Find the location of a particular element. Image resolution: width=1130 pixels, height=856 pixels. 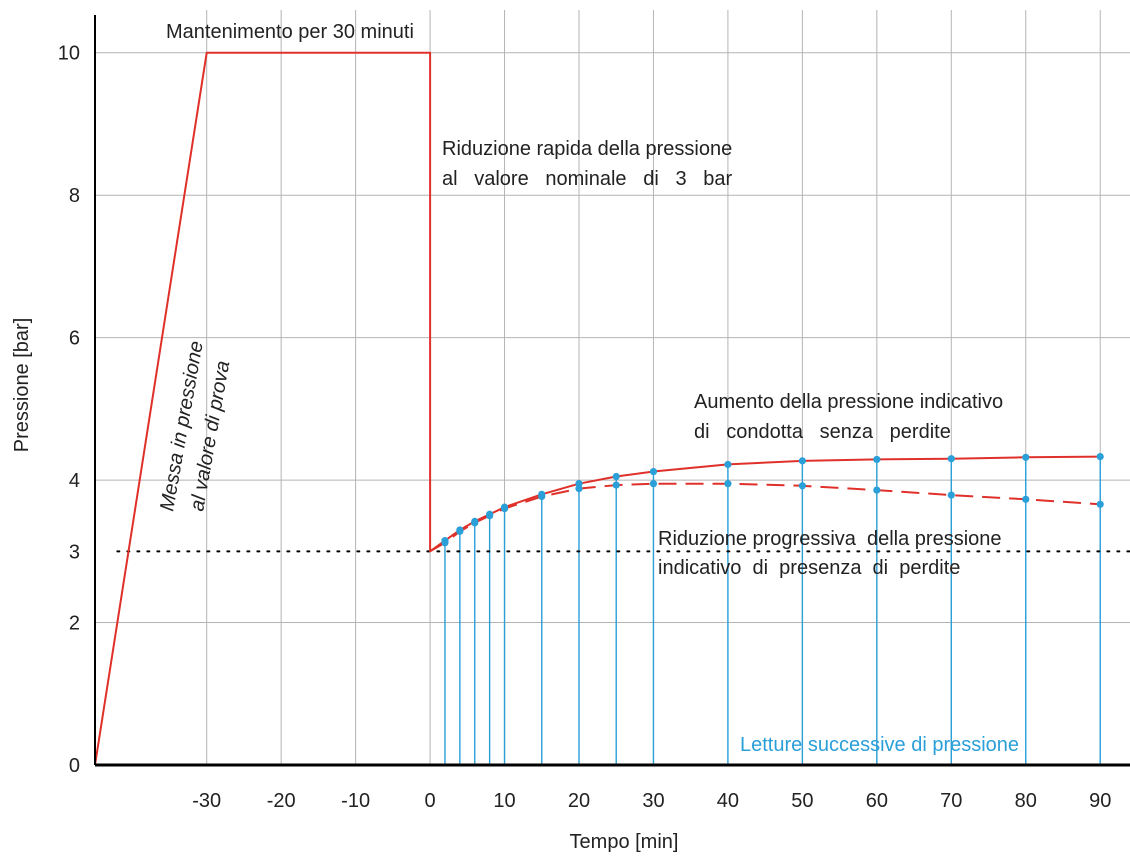

annotation-increase-1: Aumento della pressione indicativo is located at coordinates (848, 402).